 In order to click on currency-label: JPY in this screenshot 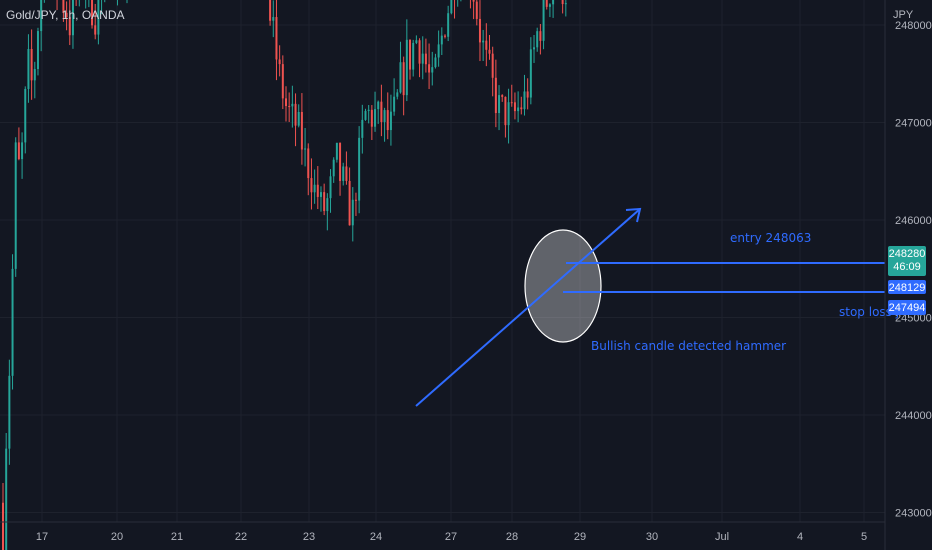, I will do `click(903, 15)`.